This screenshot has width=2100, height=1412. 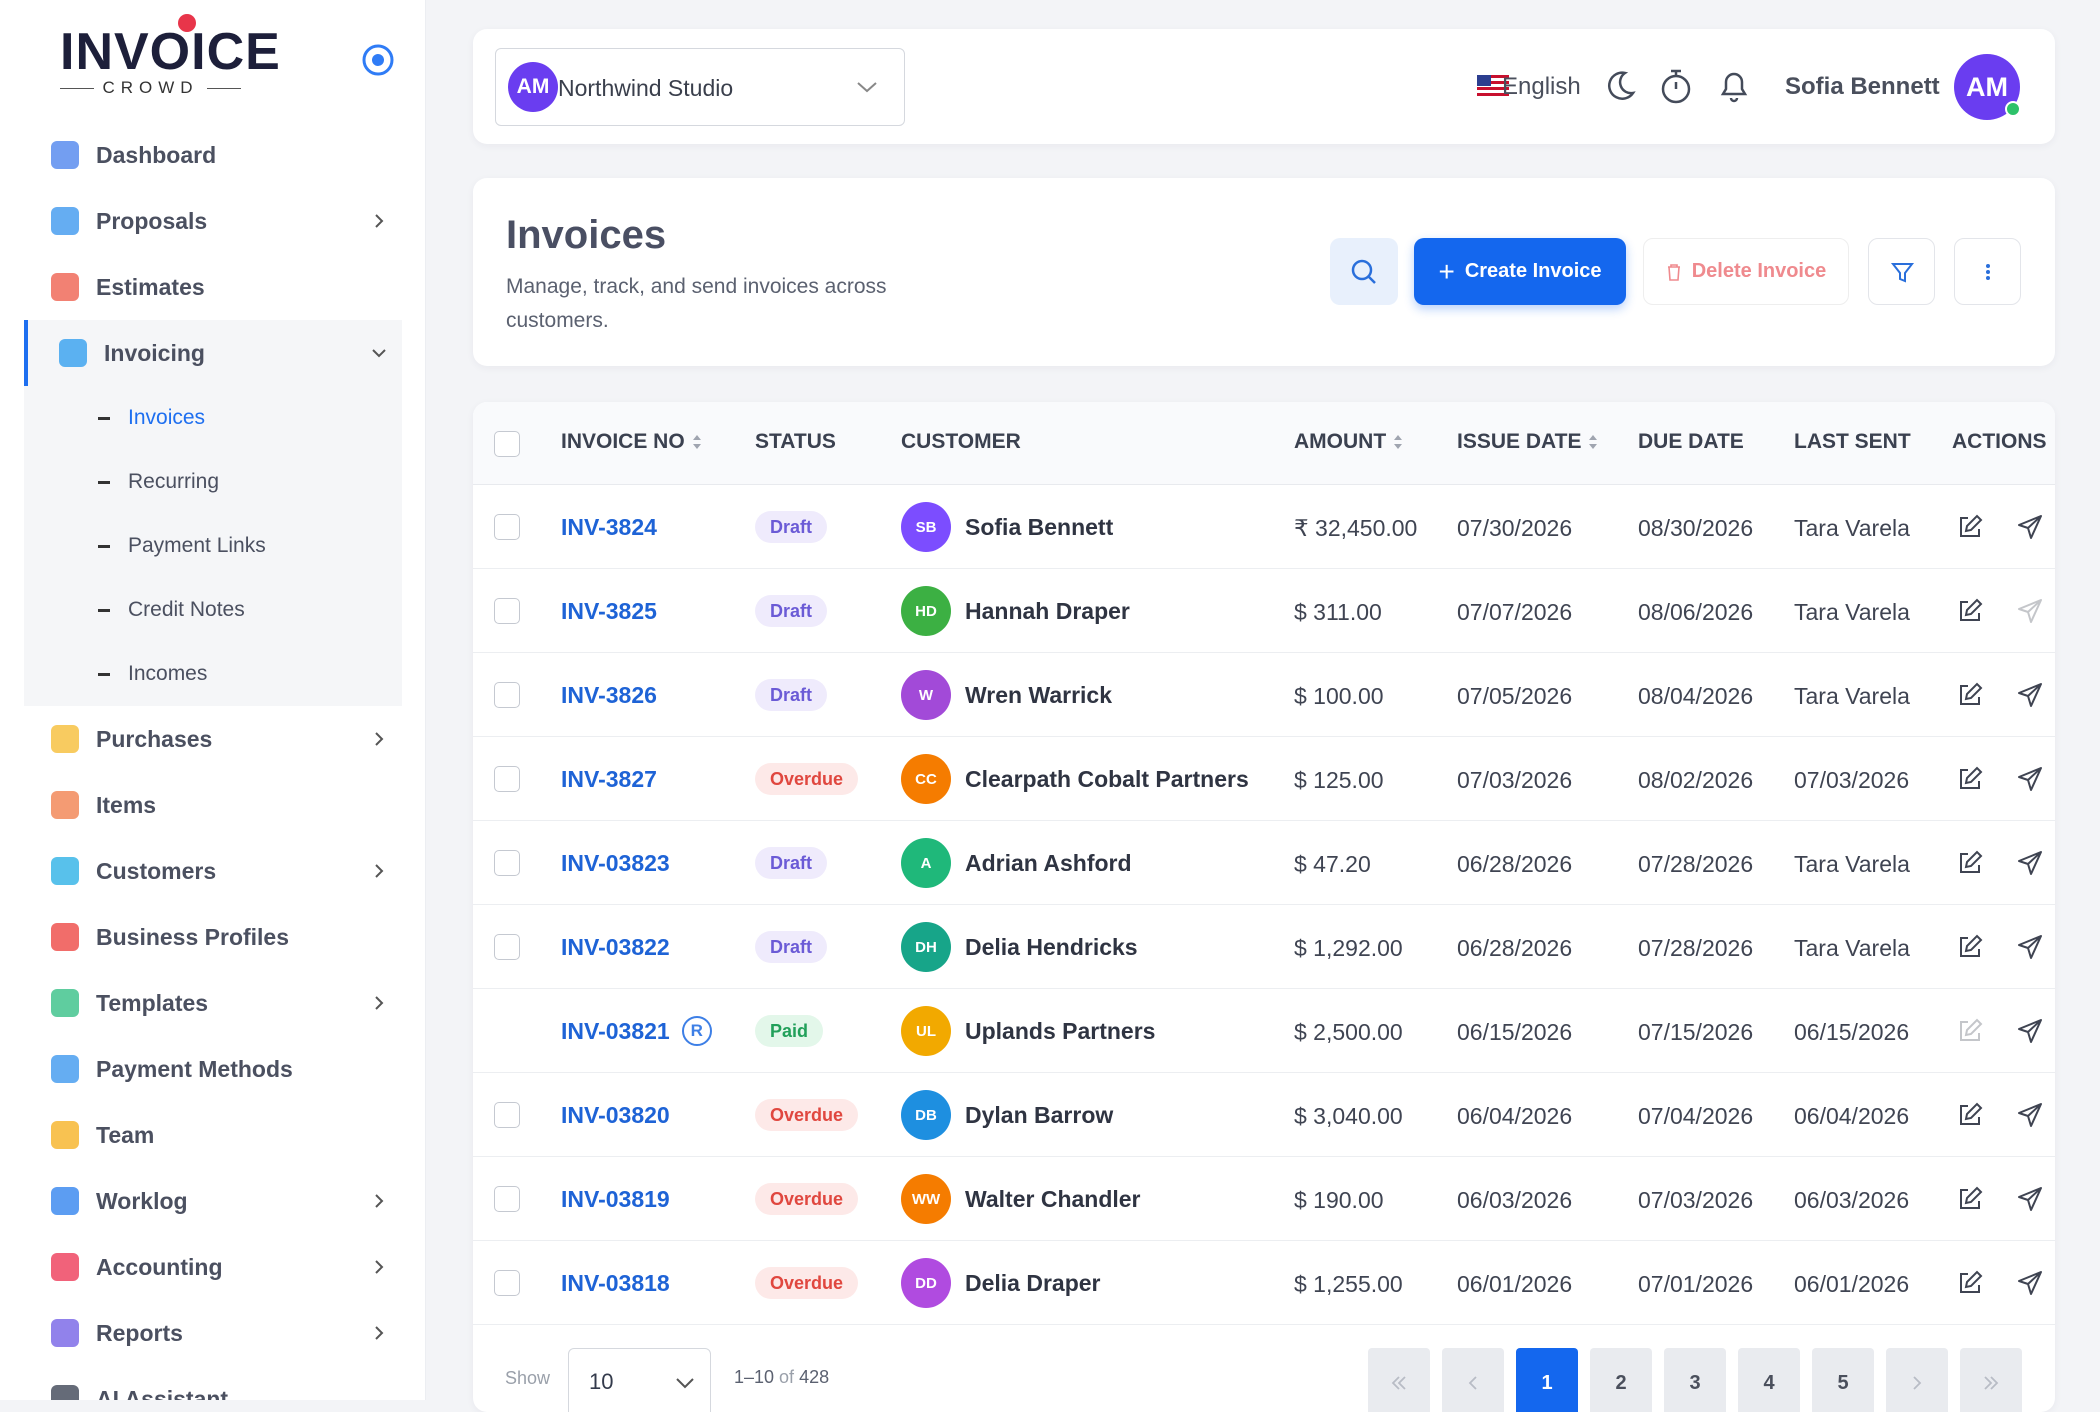 I want to click on invoice-link: INV-3827, so click(x=609, y=778).